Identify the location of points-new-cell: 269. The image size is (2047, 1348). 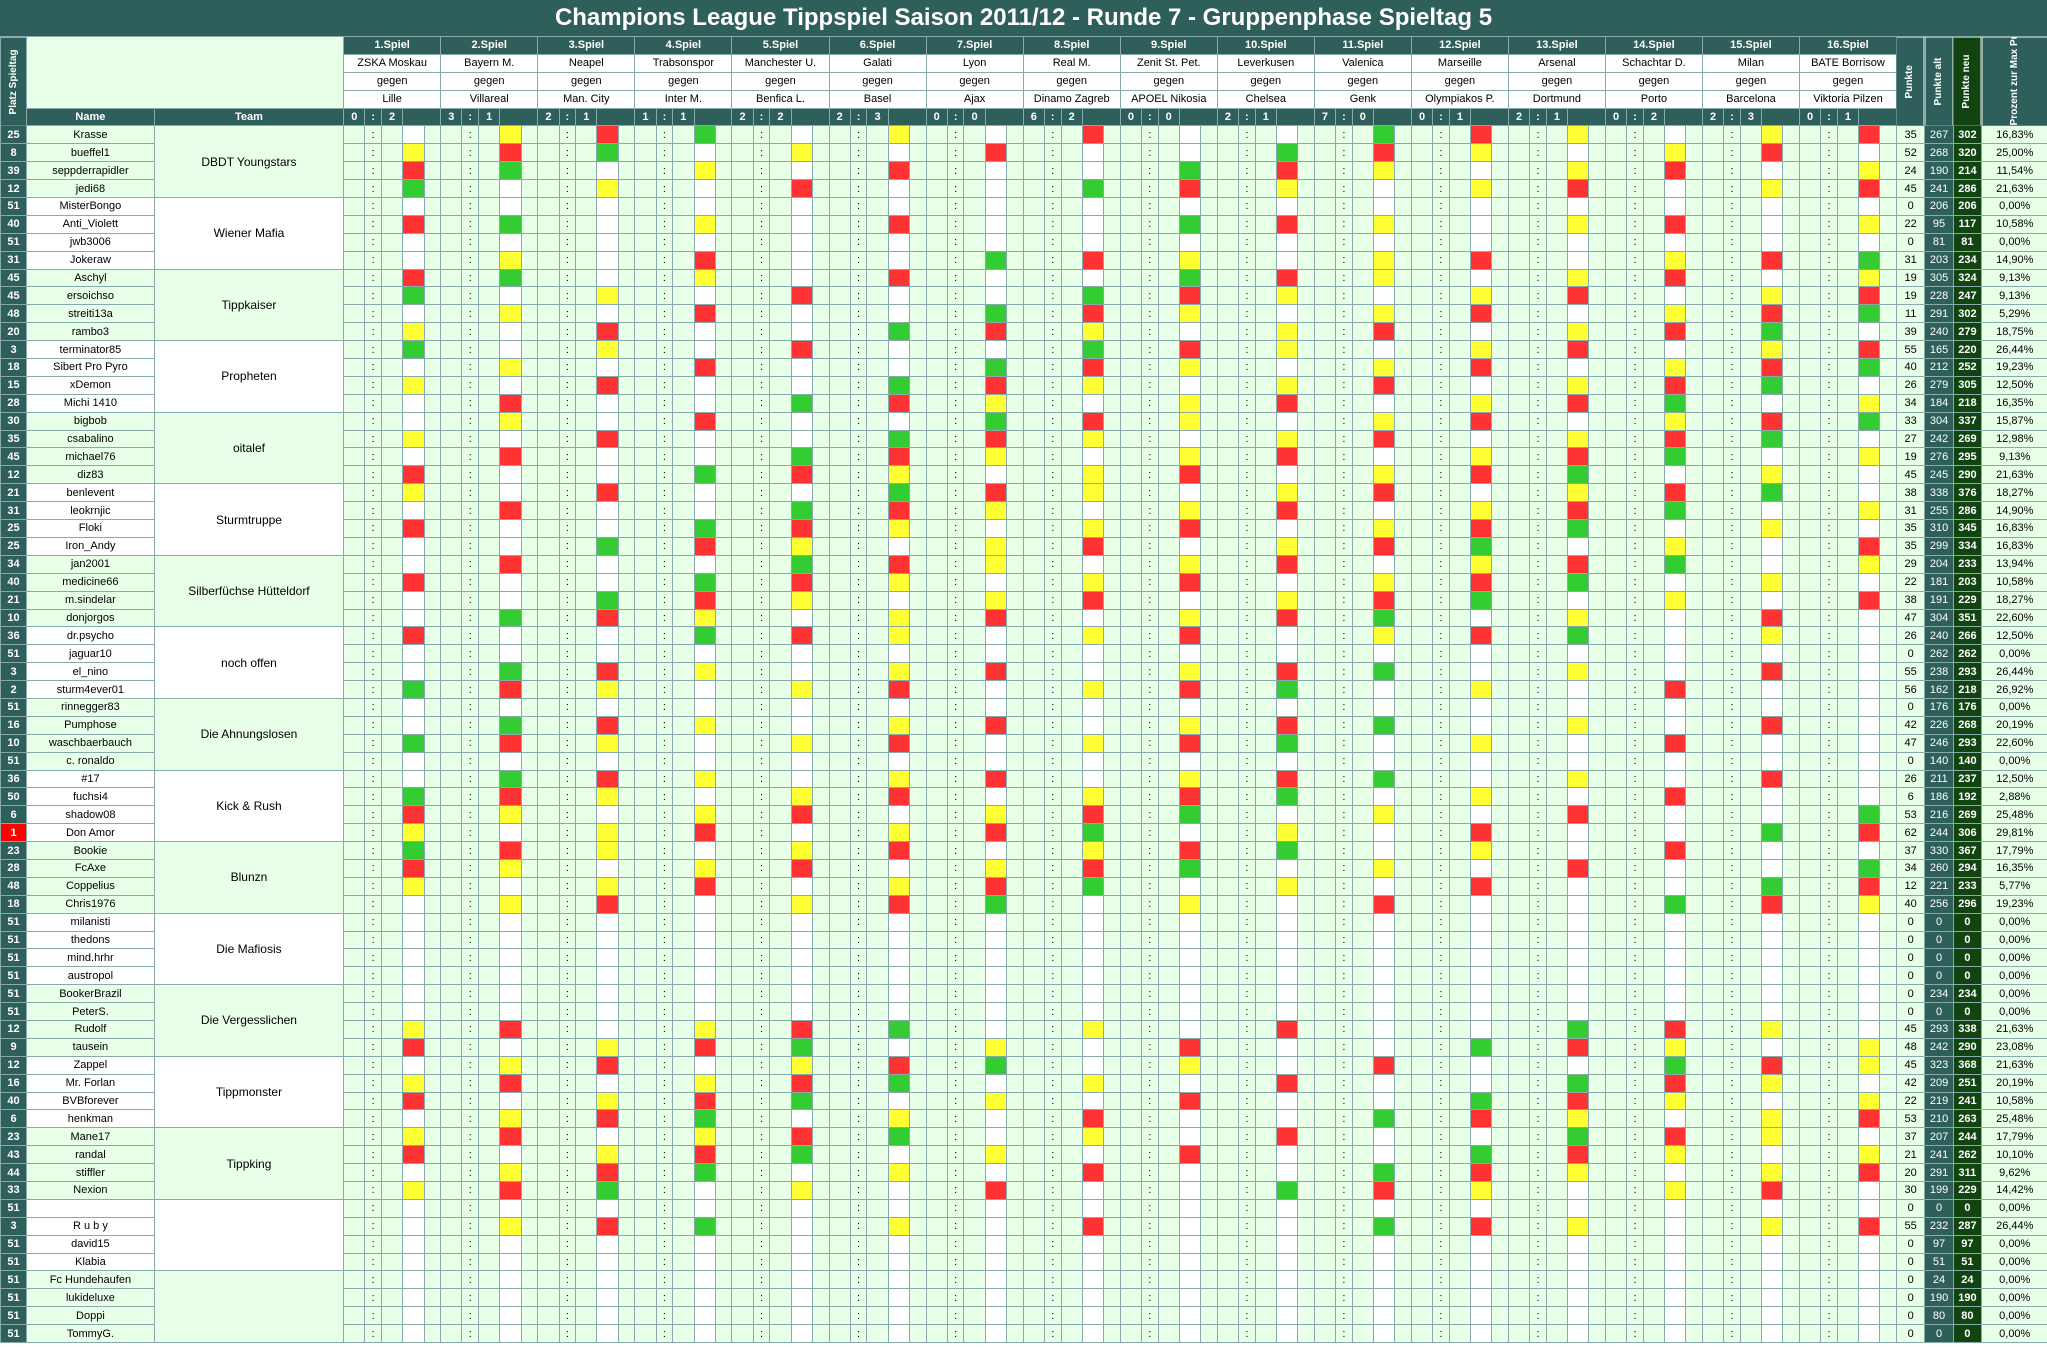
(1967, 439).